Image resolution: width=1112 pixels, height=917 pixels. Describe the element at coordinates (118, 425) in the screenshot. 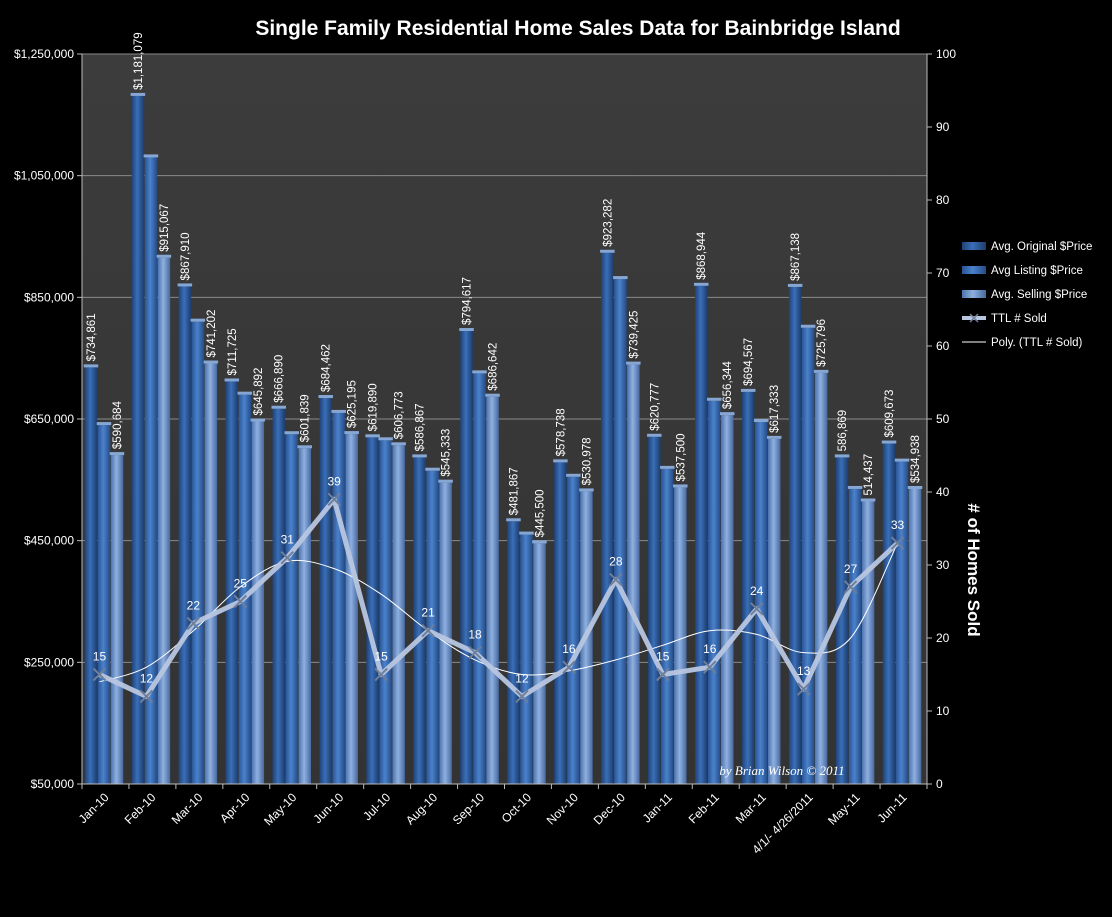

I see `bar-data-label: $590,684` at that location.